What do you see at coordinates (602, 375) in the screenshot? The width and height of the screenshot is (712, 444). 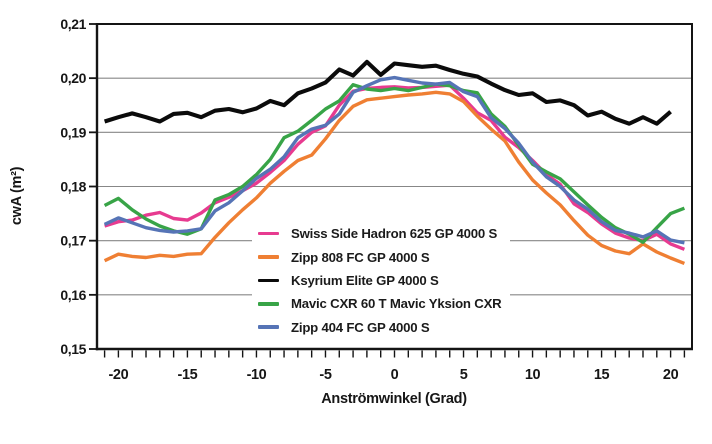 I see `x-tick-label: 15` at bounding box center [602, 375].